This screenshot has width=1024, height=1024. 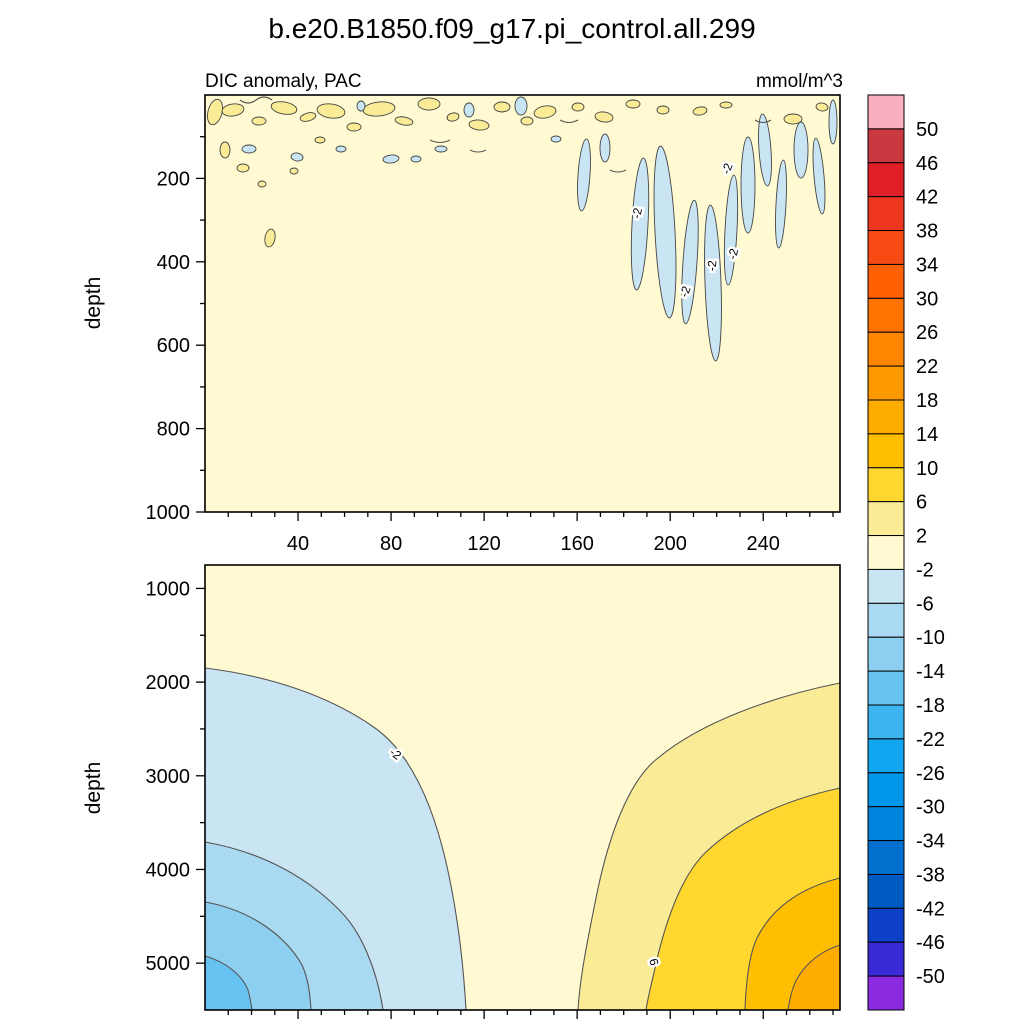 What do you see at coordinates (927, 299) in the screenshot?
I see `colorbar-tick-label: 30` at bounding box center [927, 299].